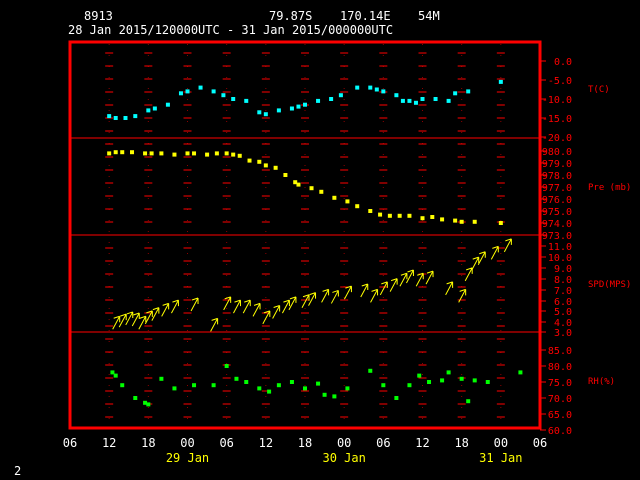 Image resolution: width=640 pixels, height=480 pixels. I want to click on y-tick-label: 75.0, so click(560, 383).